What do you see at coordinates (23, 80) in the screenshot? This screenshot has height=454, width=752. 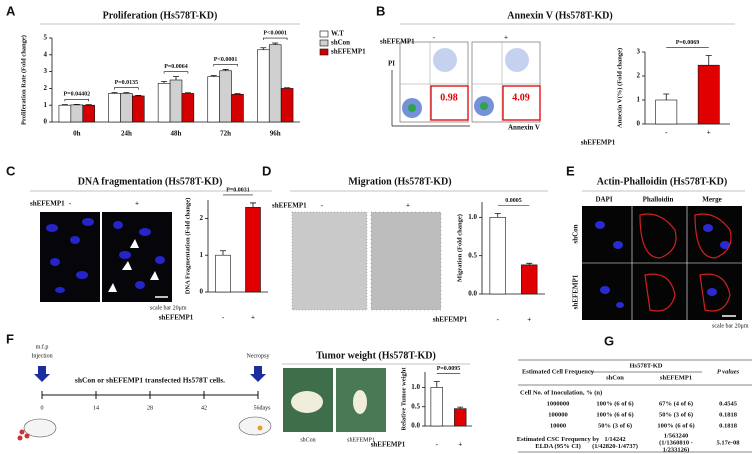 I see `y-axis-label: Proliferation Rate (Fold change)` at bounding box center [23, 80].